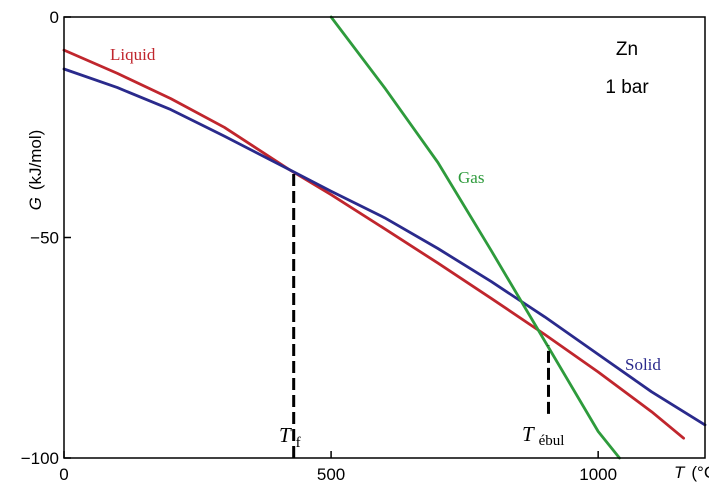  What do you see at coordinates (40, 458) in the screenshot?
I see `y-tick-label: −100` at bounding box center [40, 458].